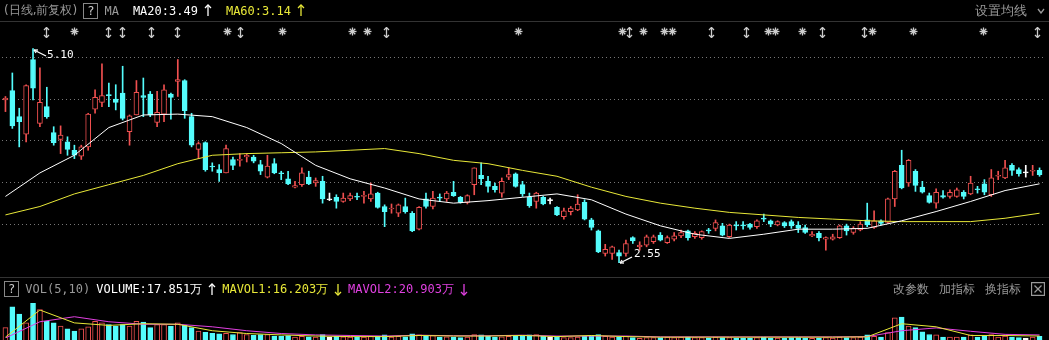 This screenshot has height=340, width=1049. Describe the element at coordinates (258, 10) in the screenshot. I see `legend-label: MA60:3.14` at that location.